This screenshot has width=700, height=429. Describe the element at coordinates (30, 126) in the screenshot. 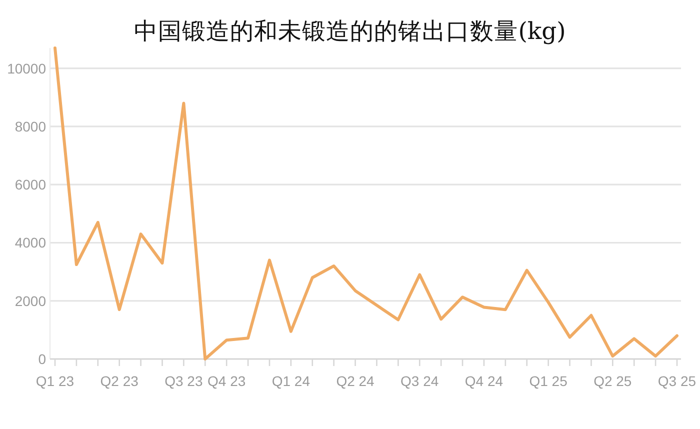

I see `y-tick-label: 8000` at that location.